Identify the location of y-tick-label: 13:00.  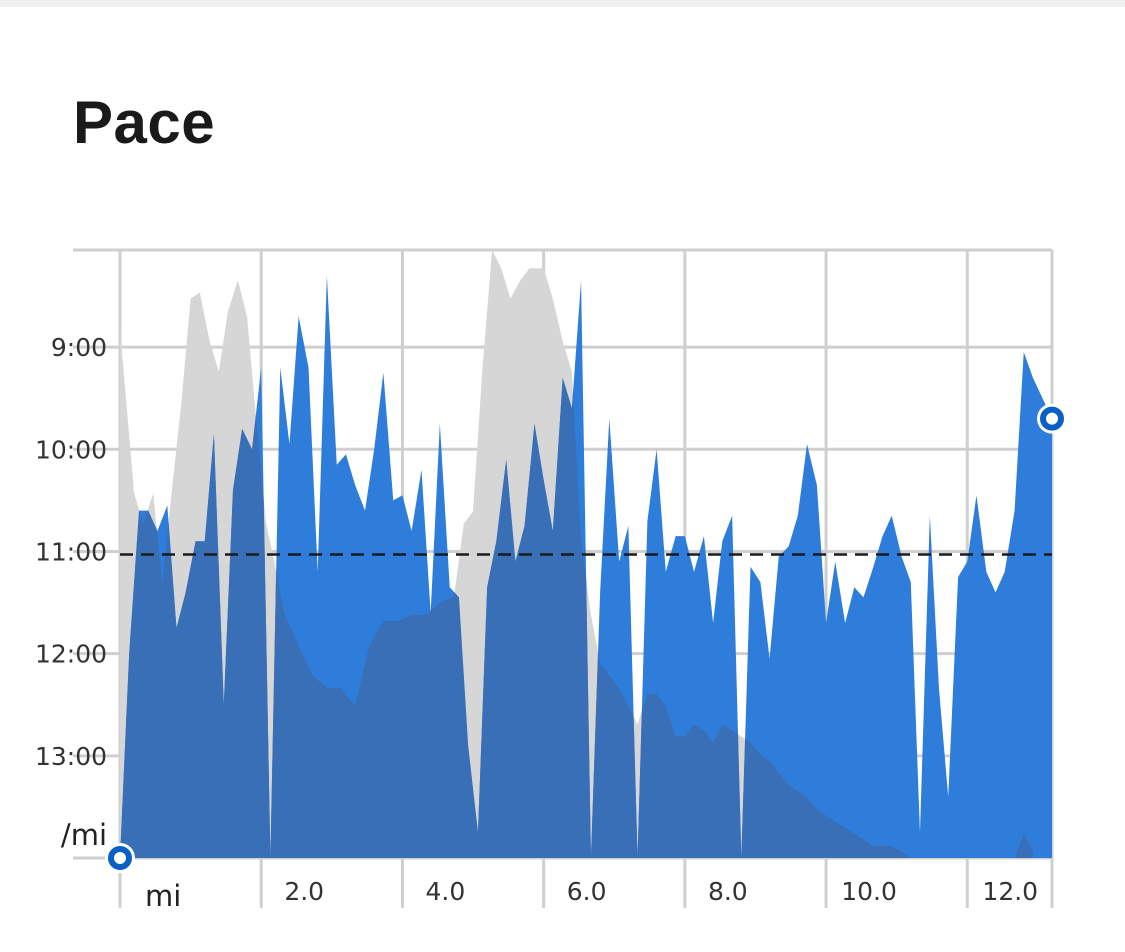
(71, 756).